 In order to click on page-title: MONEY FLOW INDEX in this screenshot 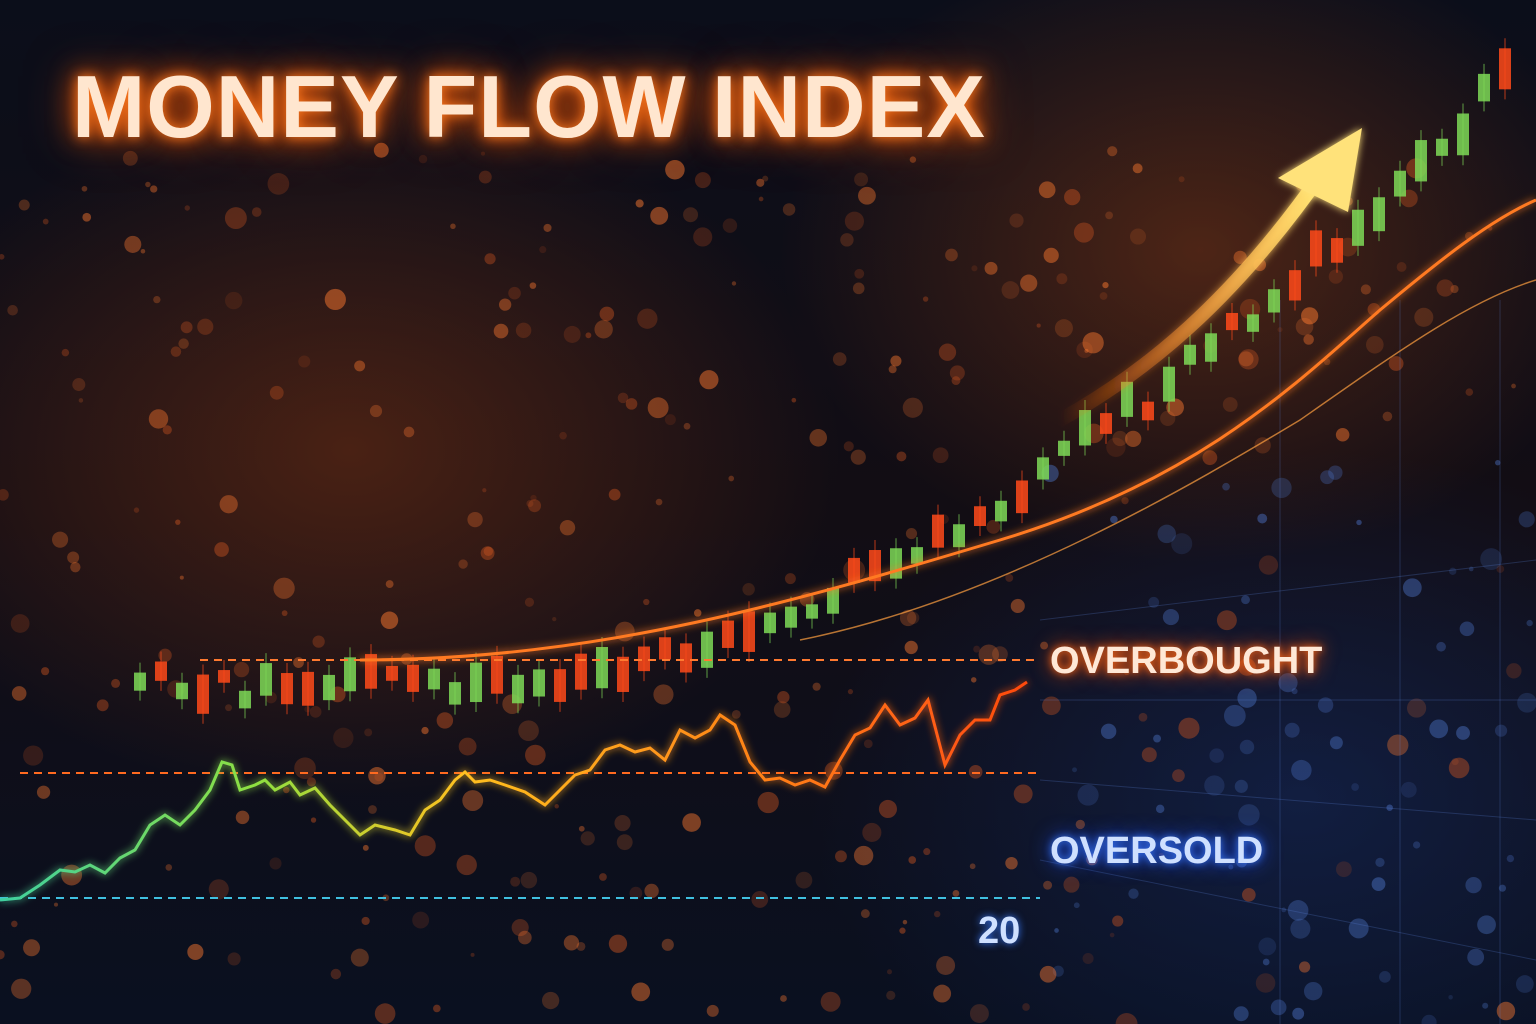, I will do `click(529, 106)`.